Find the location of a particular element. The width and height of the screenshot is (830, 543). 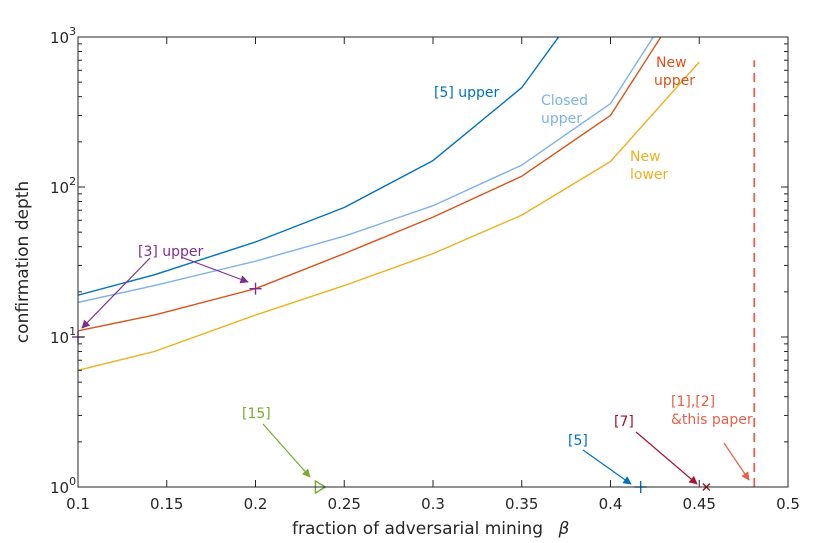

annotation-new-upper: New upper is located at coordinates (674, 72).